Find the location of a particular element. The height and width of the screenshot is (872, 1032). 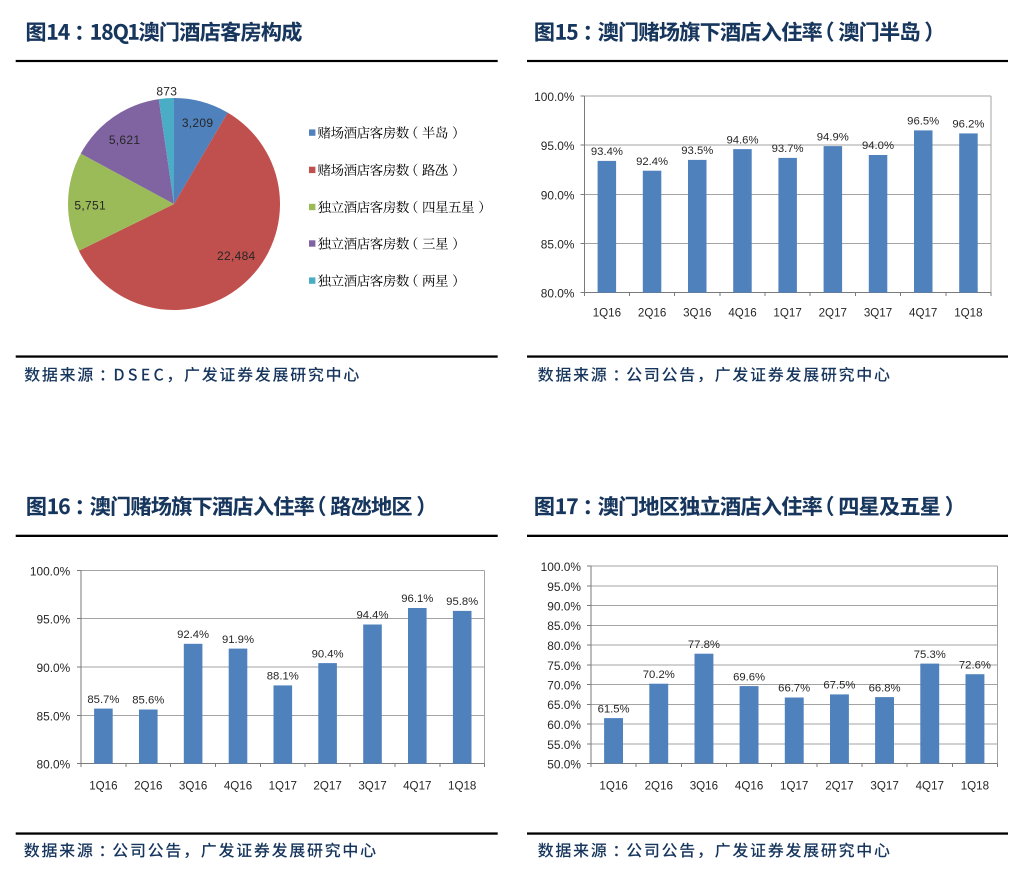

svg-text: 75.0% is located at coordinates (564, 666).